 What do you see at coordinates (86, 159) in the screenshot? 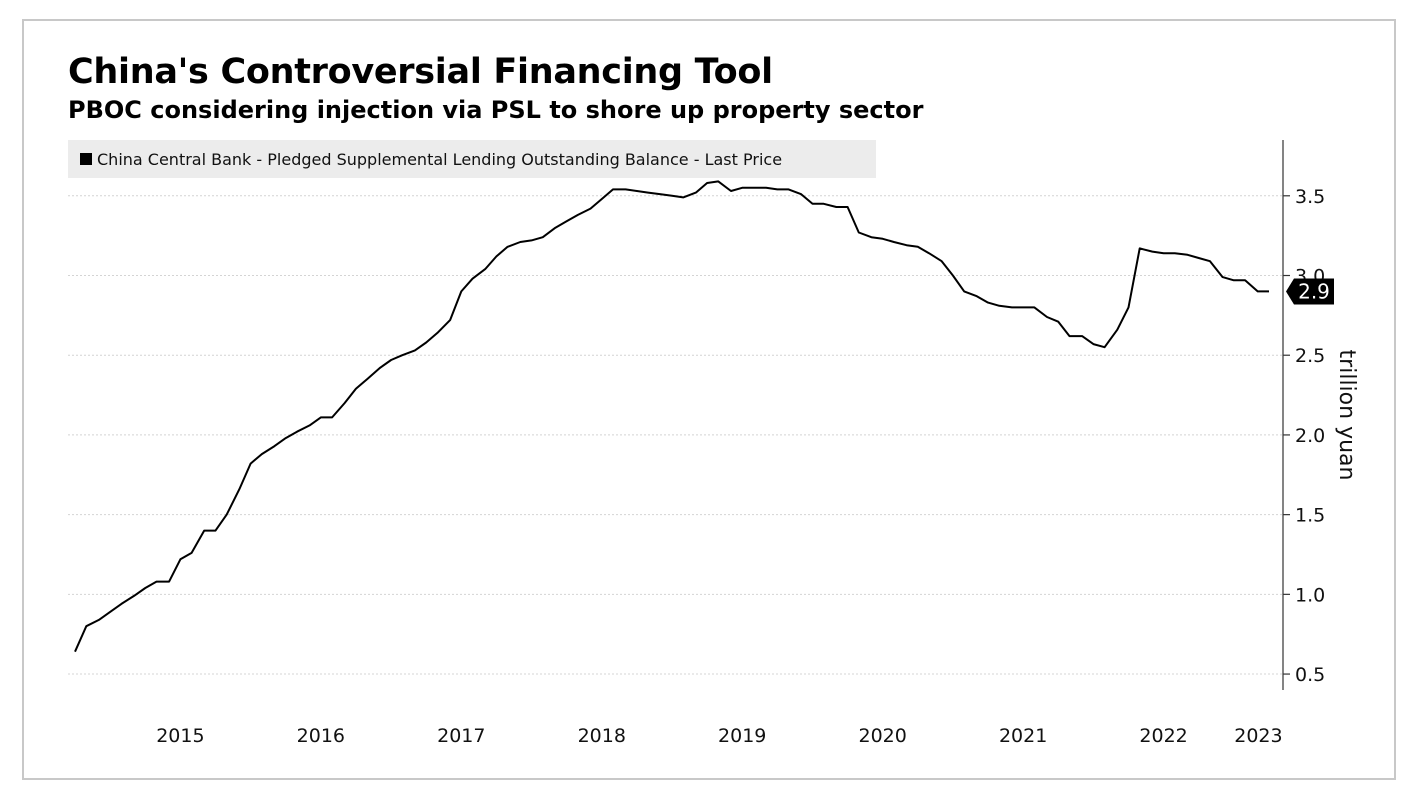
I see `legend-swatch` at bounding box center [86, 159].